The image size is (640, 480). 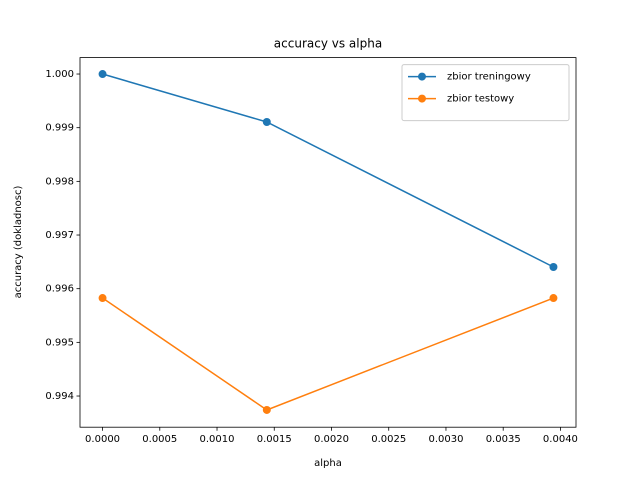 I want to click on y-tick-label: 0.997, so click(x=59, y=235).